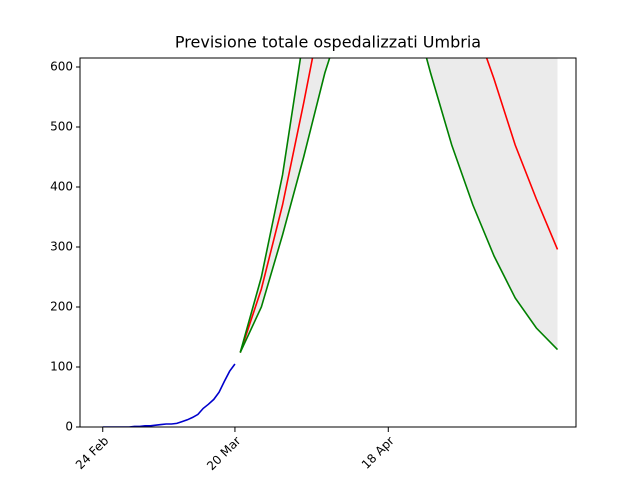 The height and width of the screenshot is (480, 640). Describe the element at coordinates (61, 127) in the screenshot. I see `y-tick-label: 500` at that location.